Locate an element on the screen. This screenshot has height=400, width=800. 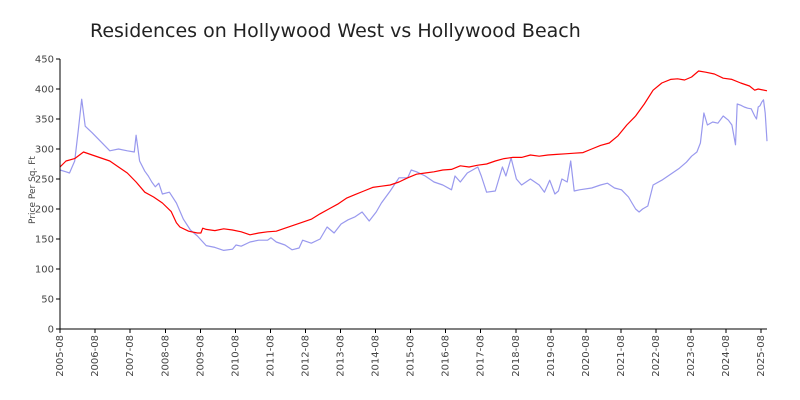
x-tick-label: 2017-08 is located at coordinates (481, 356).